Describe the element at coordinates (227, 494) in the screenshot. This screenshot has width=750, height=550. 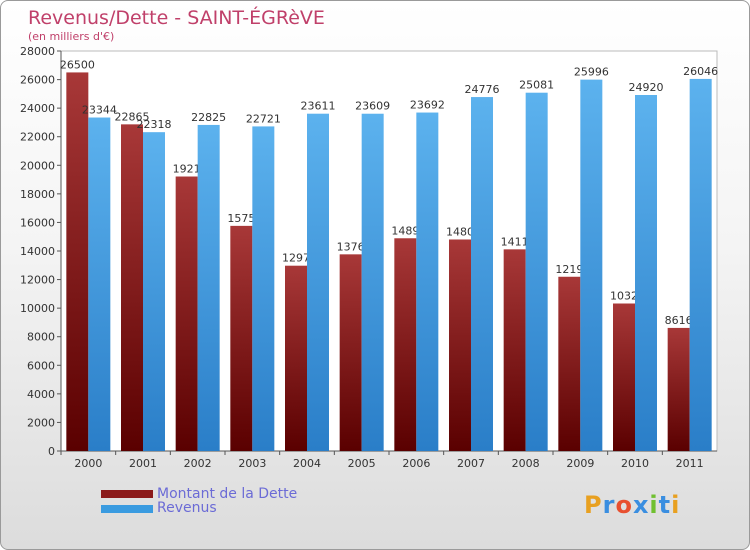
I see `legend-label-dette: Montant de la Dette` at that location.